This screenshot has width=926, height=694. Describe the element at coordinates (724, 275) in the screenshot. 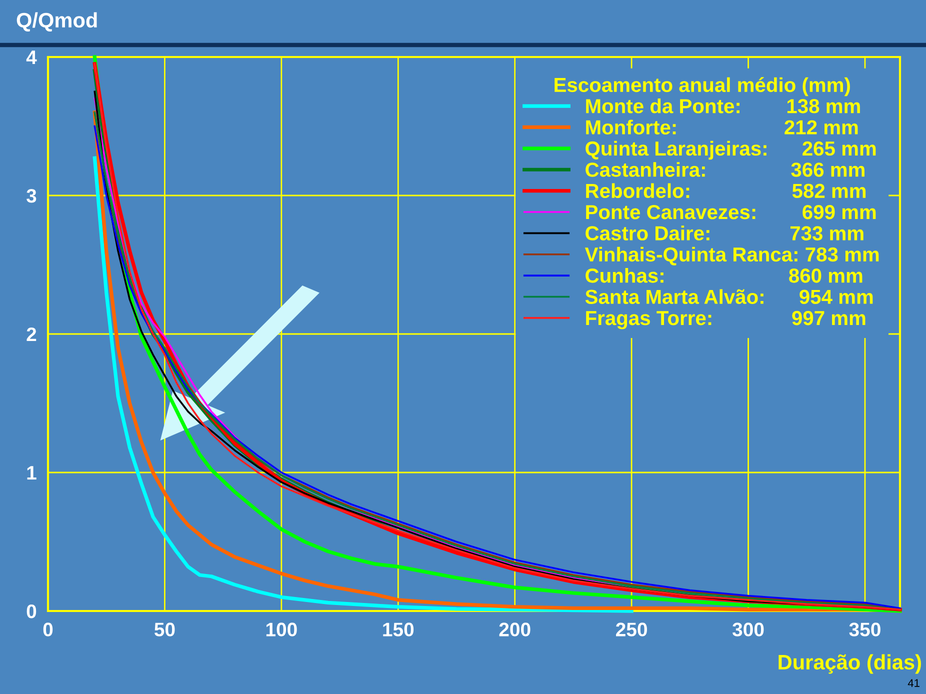

I see `legend-label: Cunhas: 860 mm` at that location.